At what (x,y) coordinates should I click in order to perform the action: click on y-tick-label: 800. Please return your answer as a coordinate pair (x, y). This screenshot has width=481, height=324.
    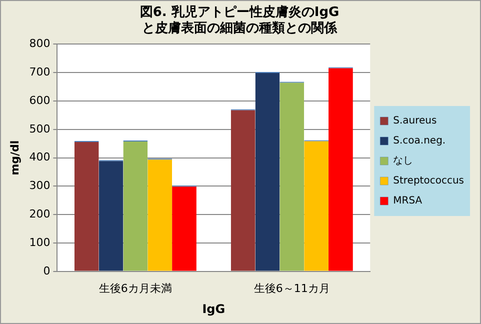
    Looking at the image, I should click on (39, 43).